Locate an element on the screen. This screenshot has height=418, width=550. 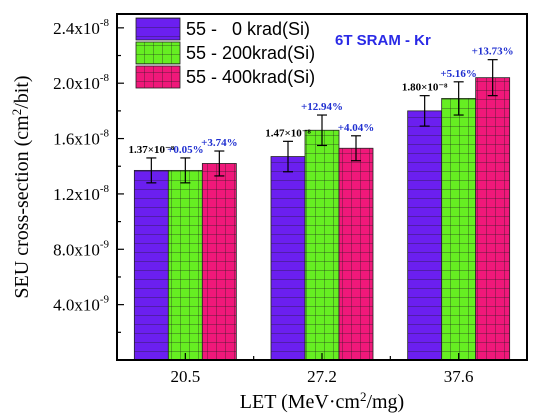
bar-27.2-series-2 is located at coordinates (356, 254).